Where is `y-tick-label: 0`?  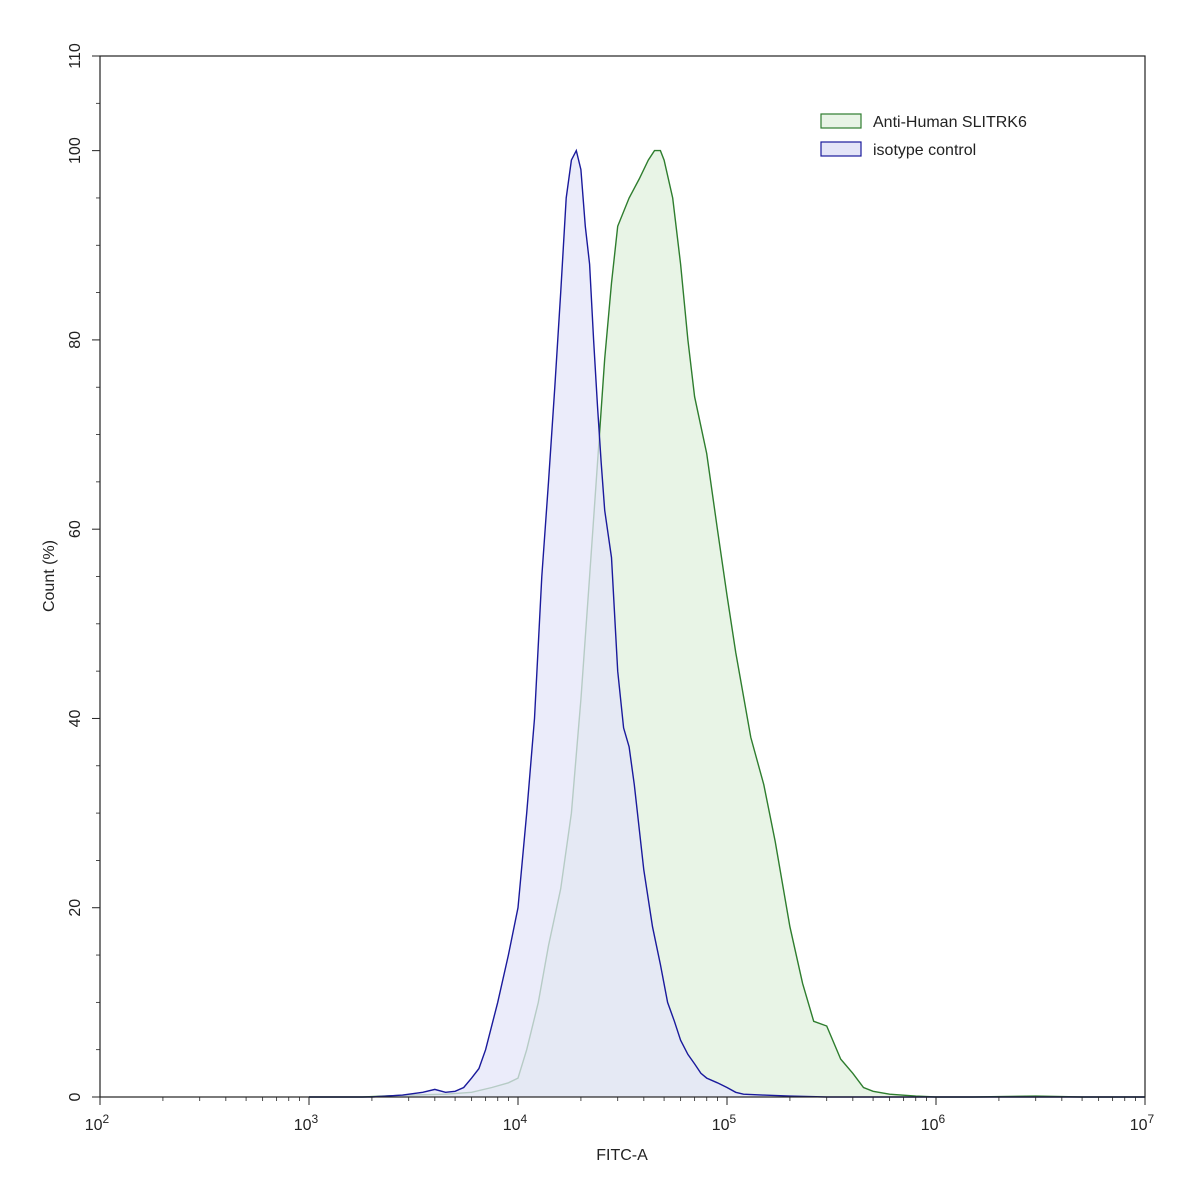 y-tick-label: 0 is located at coordinates (75, 1096).